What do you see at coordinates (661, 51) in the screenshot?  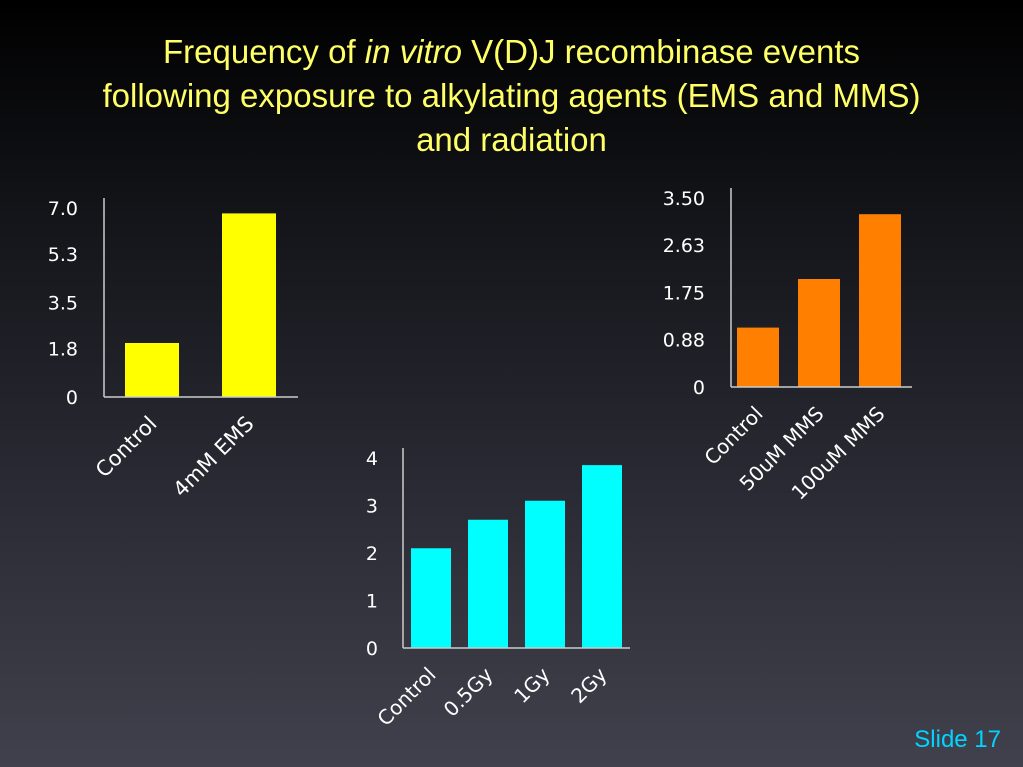 I see `title-line-1-end: V(D)J recombinase events` at bounding box center [661, 51].